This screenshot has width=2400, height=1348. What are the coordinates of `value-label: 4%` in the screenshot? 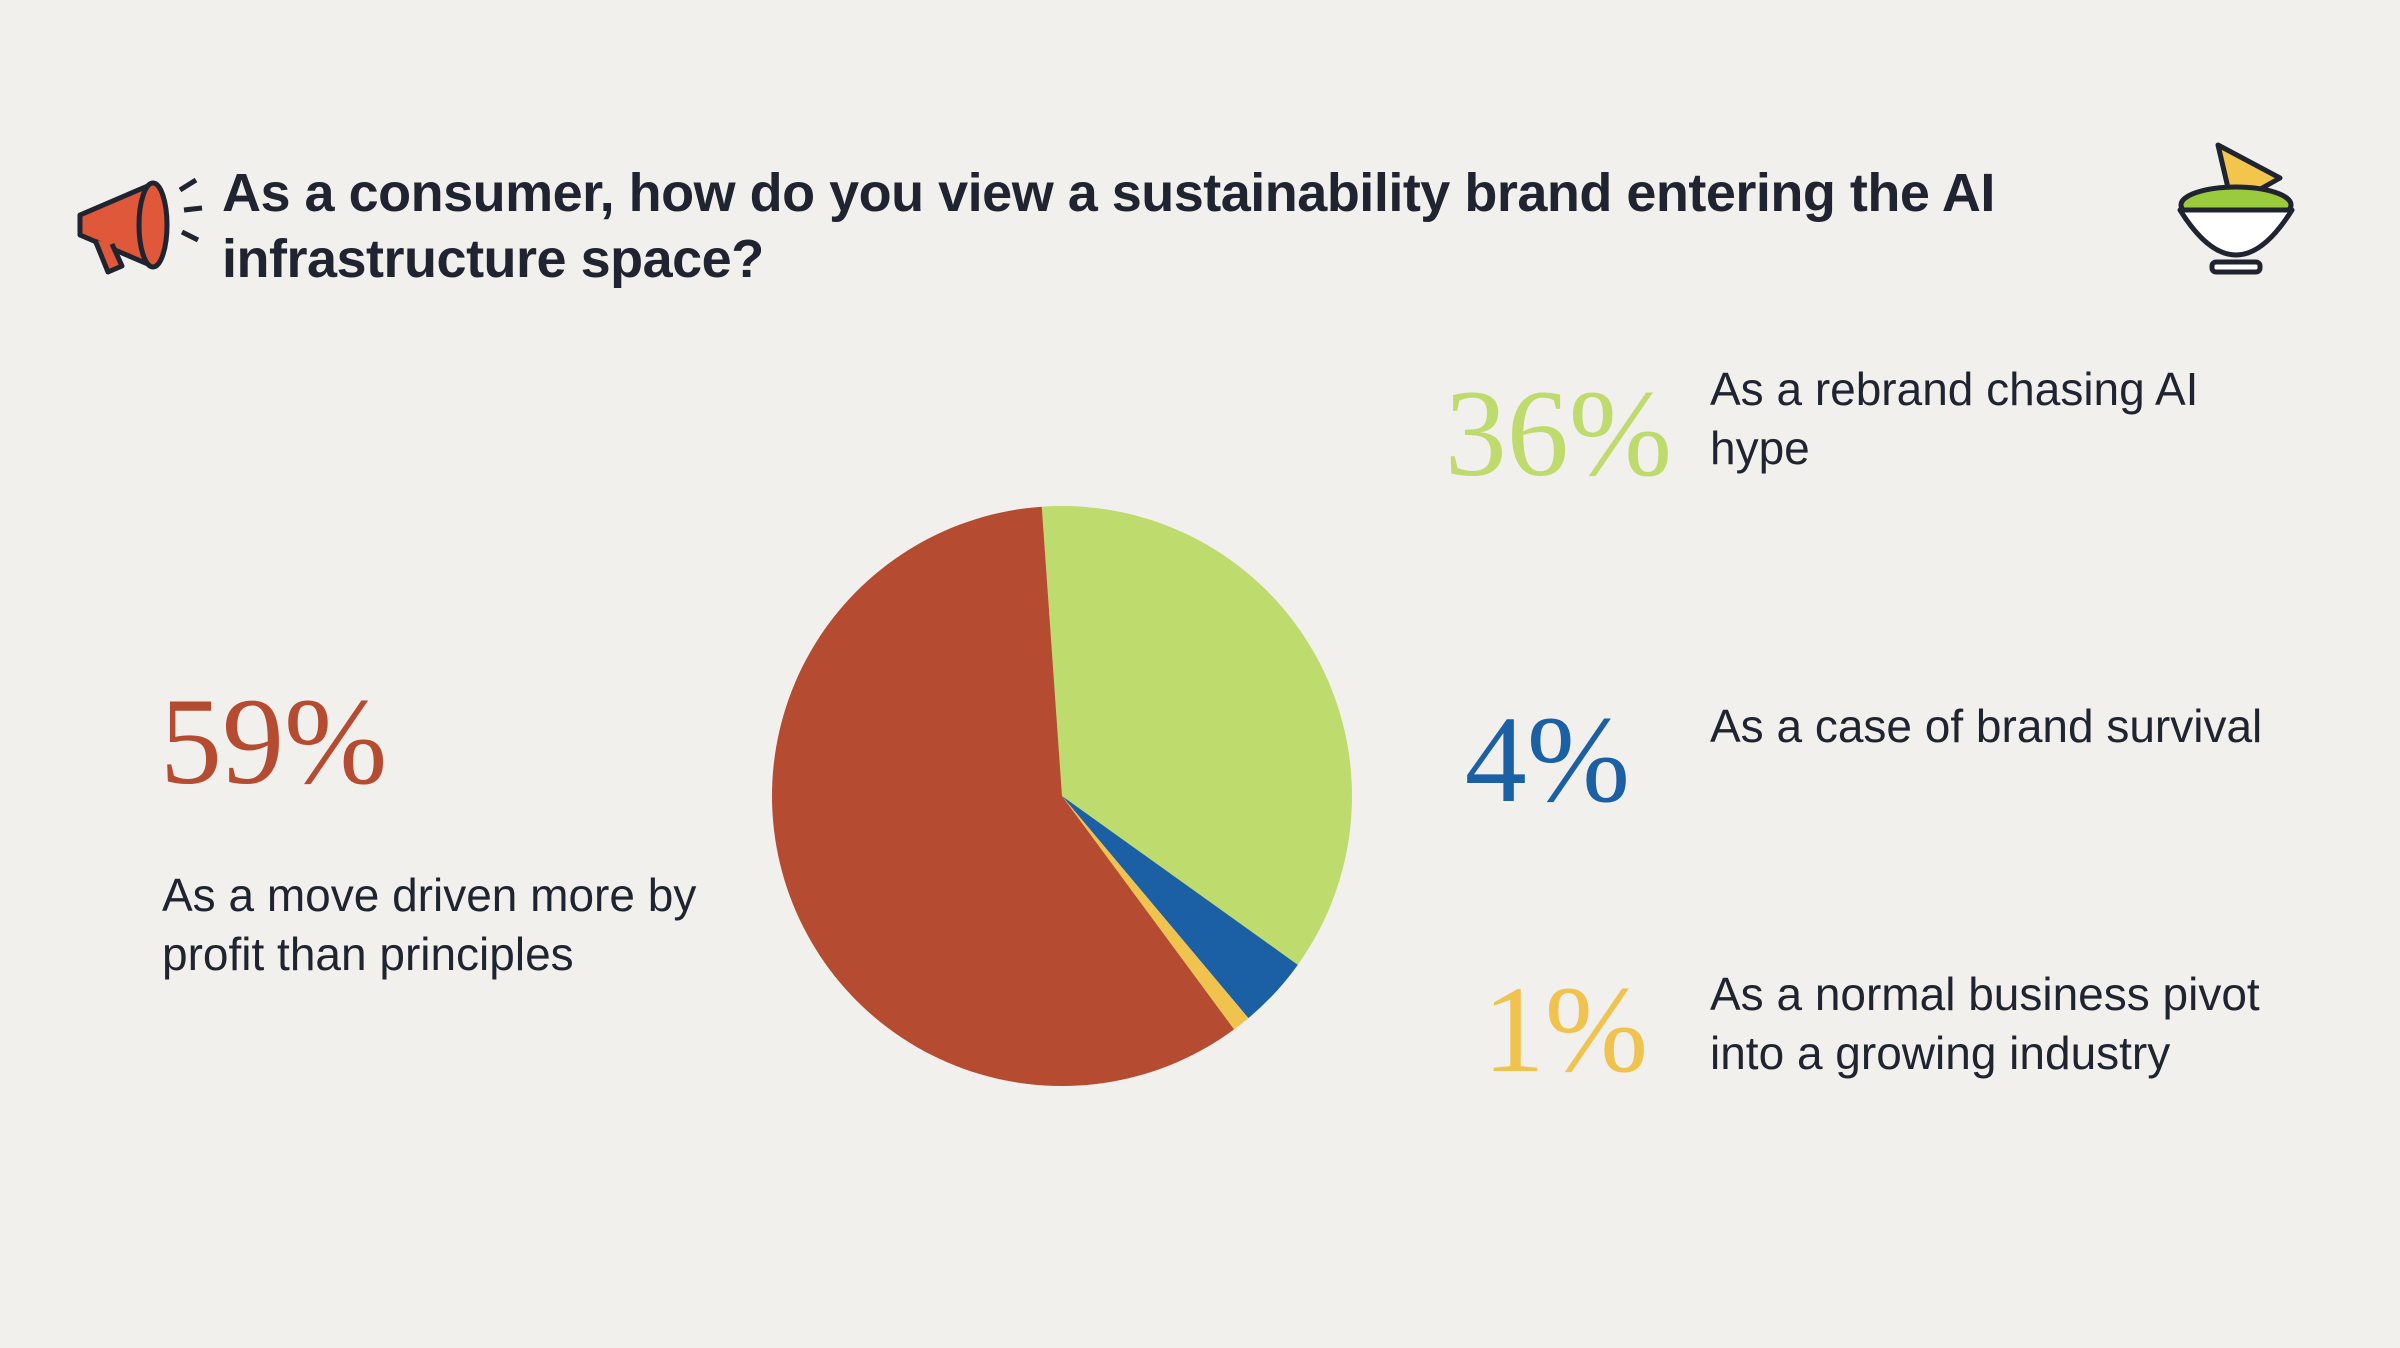 It's located at (1547, 759).